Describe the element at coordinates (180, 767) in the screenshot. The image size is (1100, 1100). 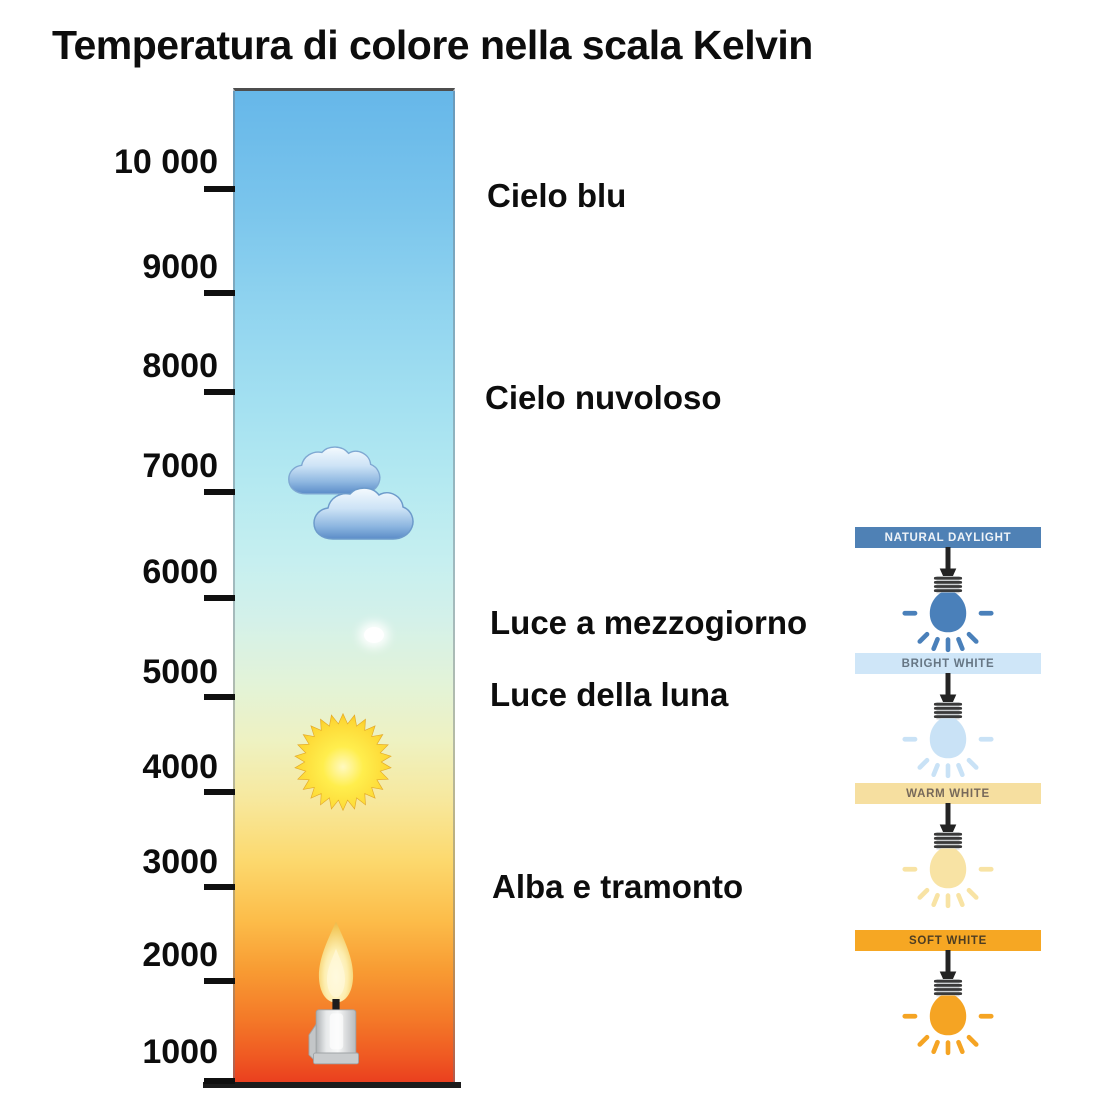
I see `tick-label: 4000` at that location.